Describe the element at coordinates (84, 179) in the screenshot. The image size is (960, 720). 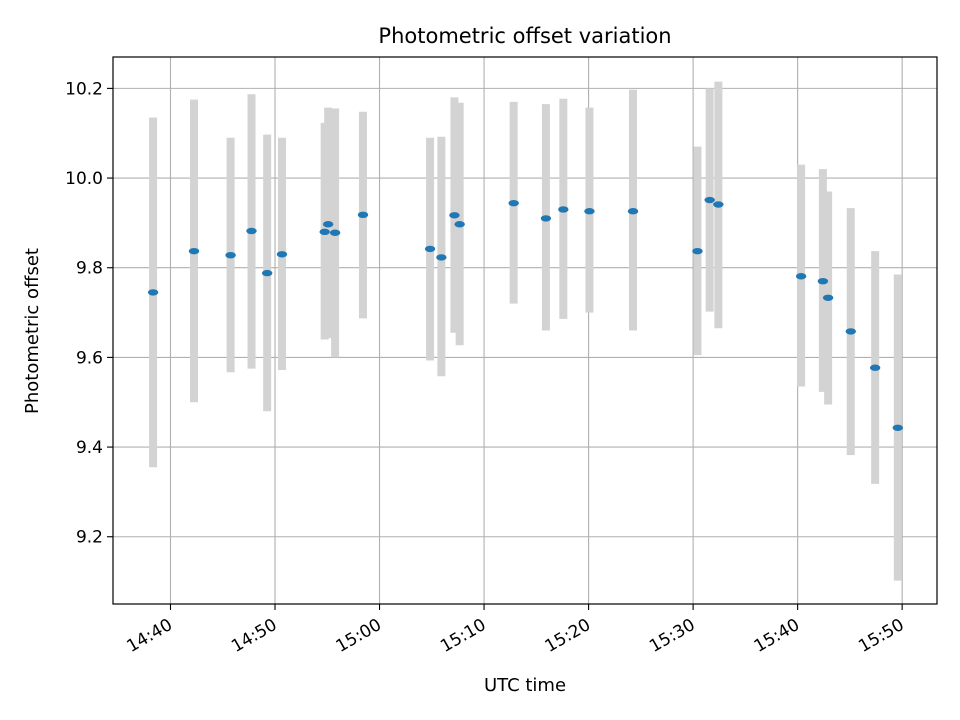
I see `y-tick-label: 10.0` at that location.